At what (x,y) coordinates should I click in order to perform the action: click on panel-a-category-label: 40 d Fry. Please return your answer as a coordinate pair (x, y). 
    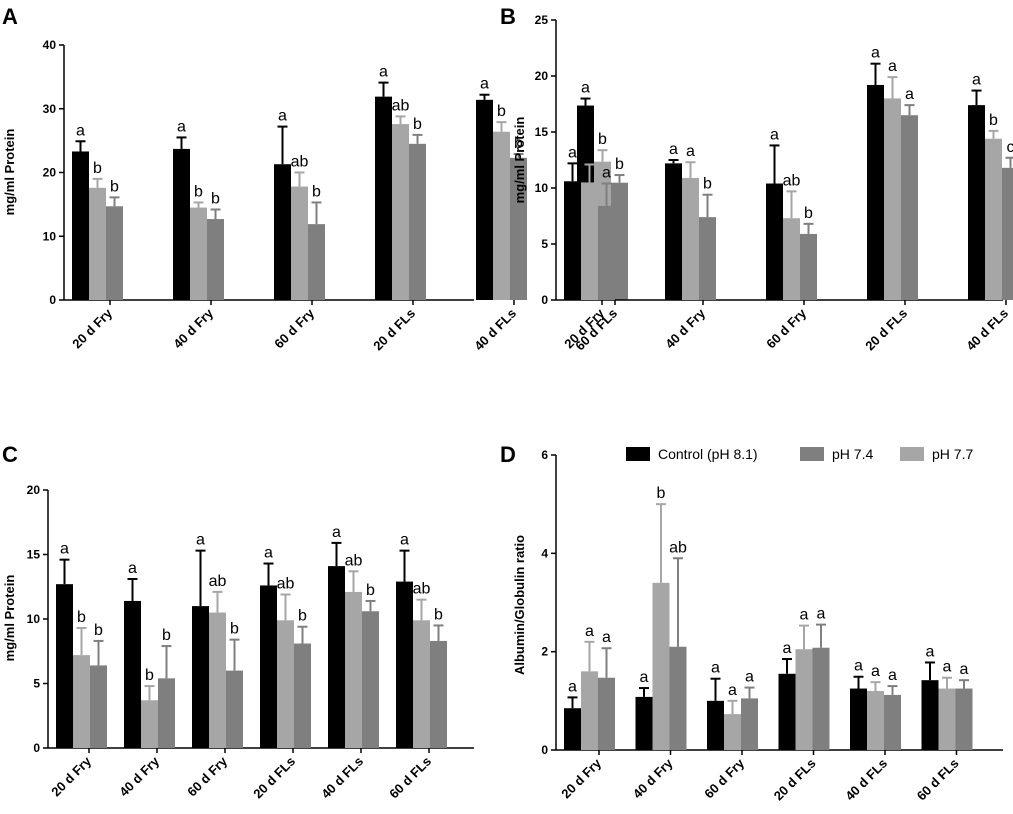
    Looking at the image, I should click on (193, 328).